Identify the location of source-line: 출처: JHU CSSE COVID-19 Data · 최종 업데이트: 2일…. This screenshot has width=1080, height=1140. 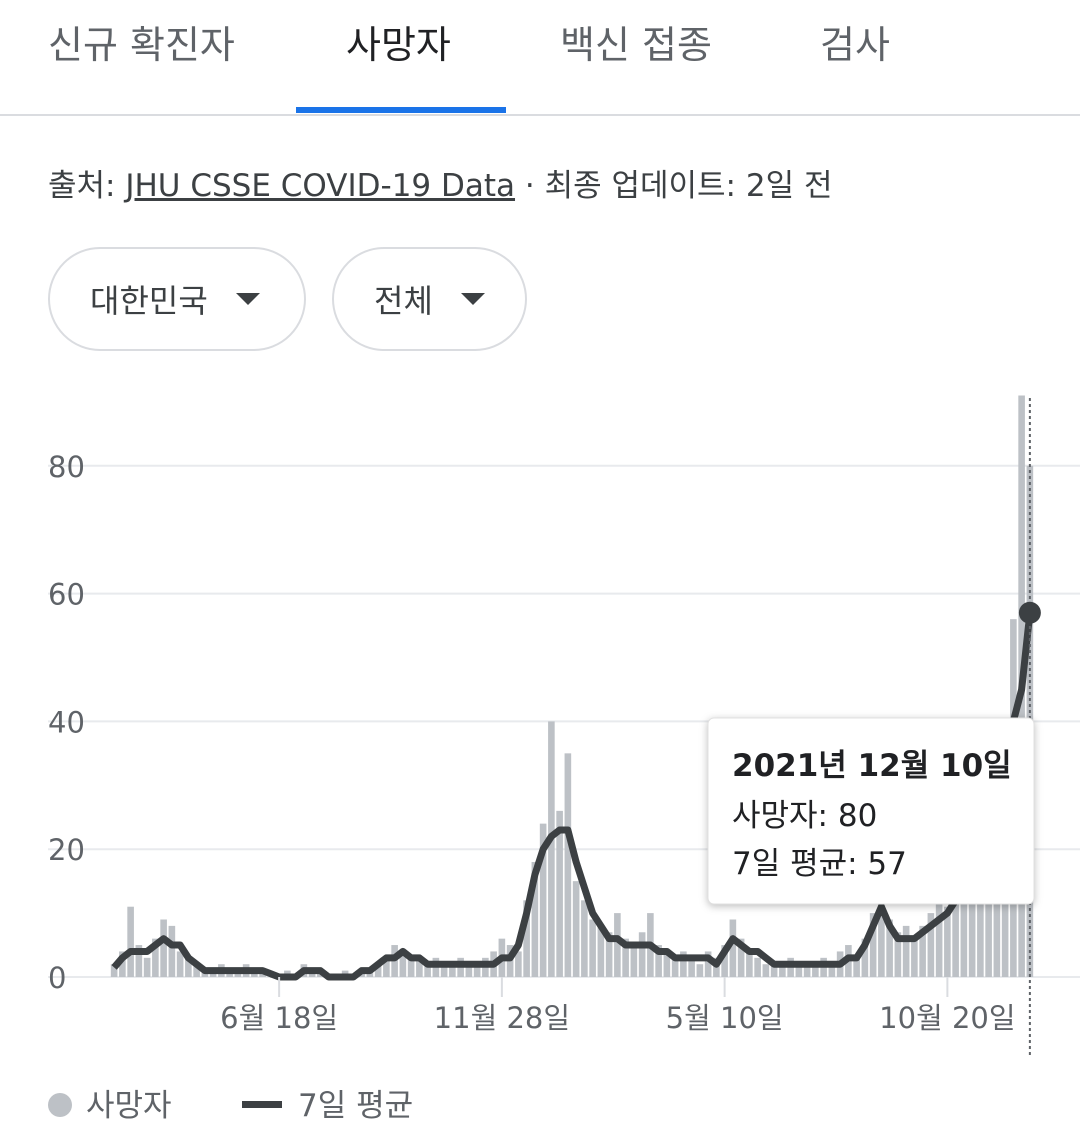
(440, 182).